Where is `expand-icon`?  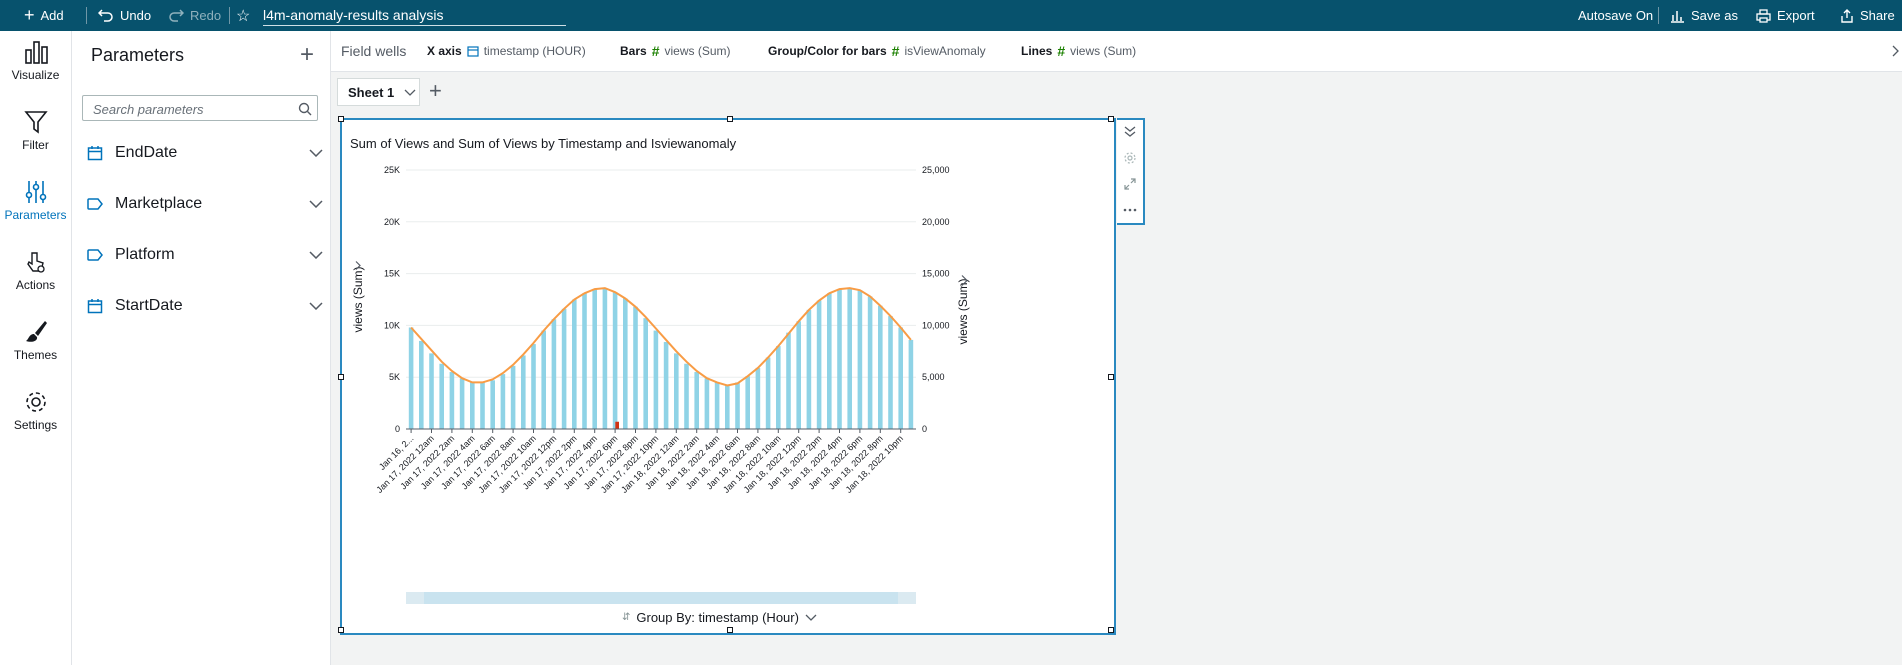 expand-icon is located at coordinates (1130, 184).